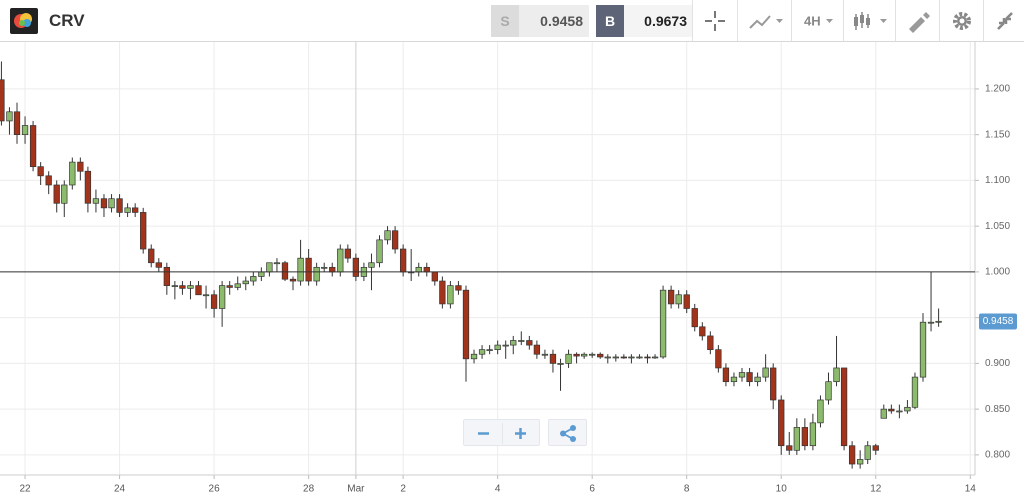 The height and width of the screenshot is (502, 1024). I want to click on price-tag-label: 0.9458, so click(998, 321).